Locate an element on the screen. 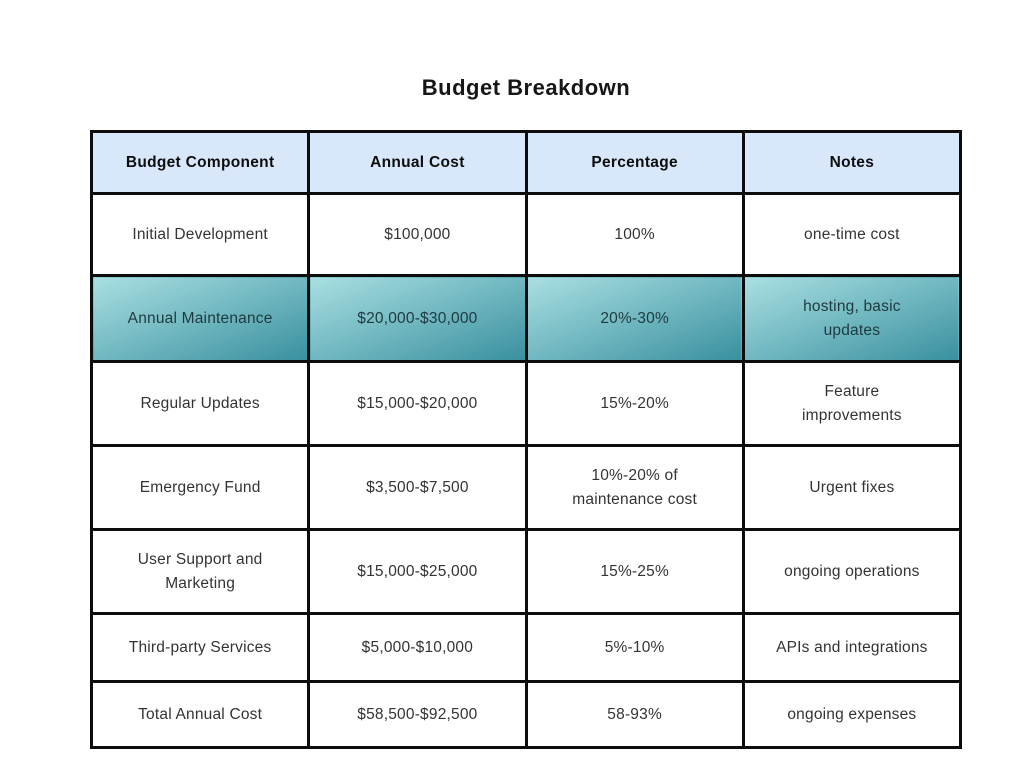 The width and height of the screenshot is (1024, 768). cell-component: Emergency Fund is located at coordinates (200, 487).